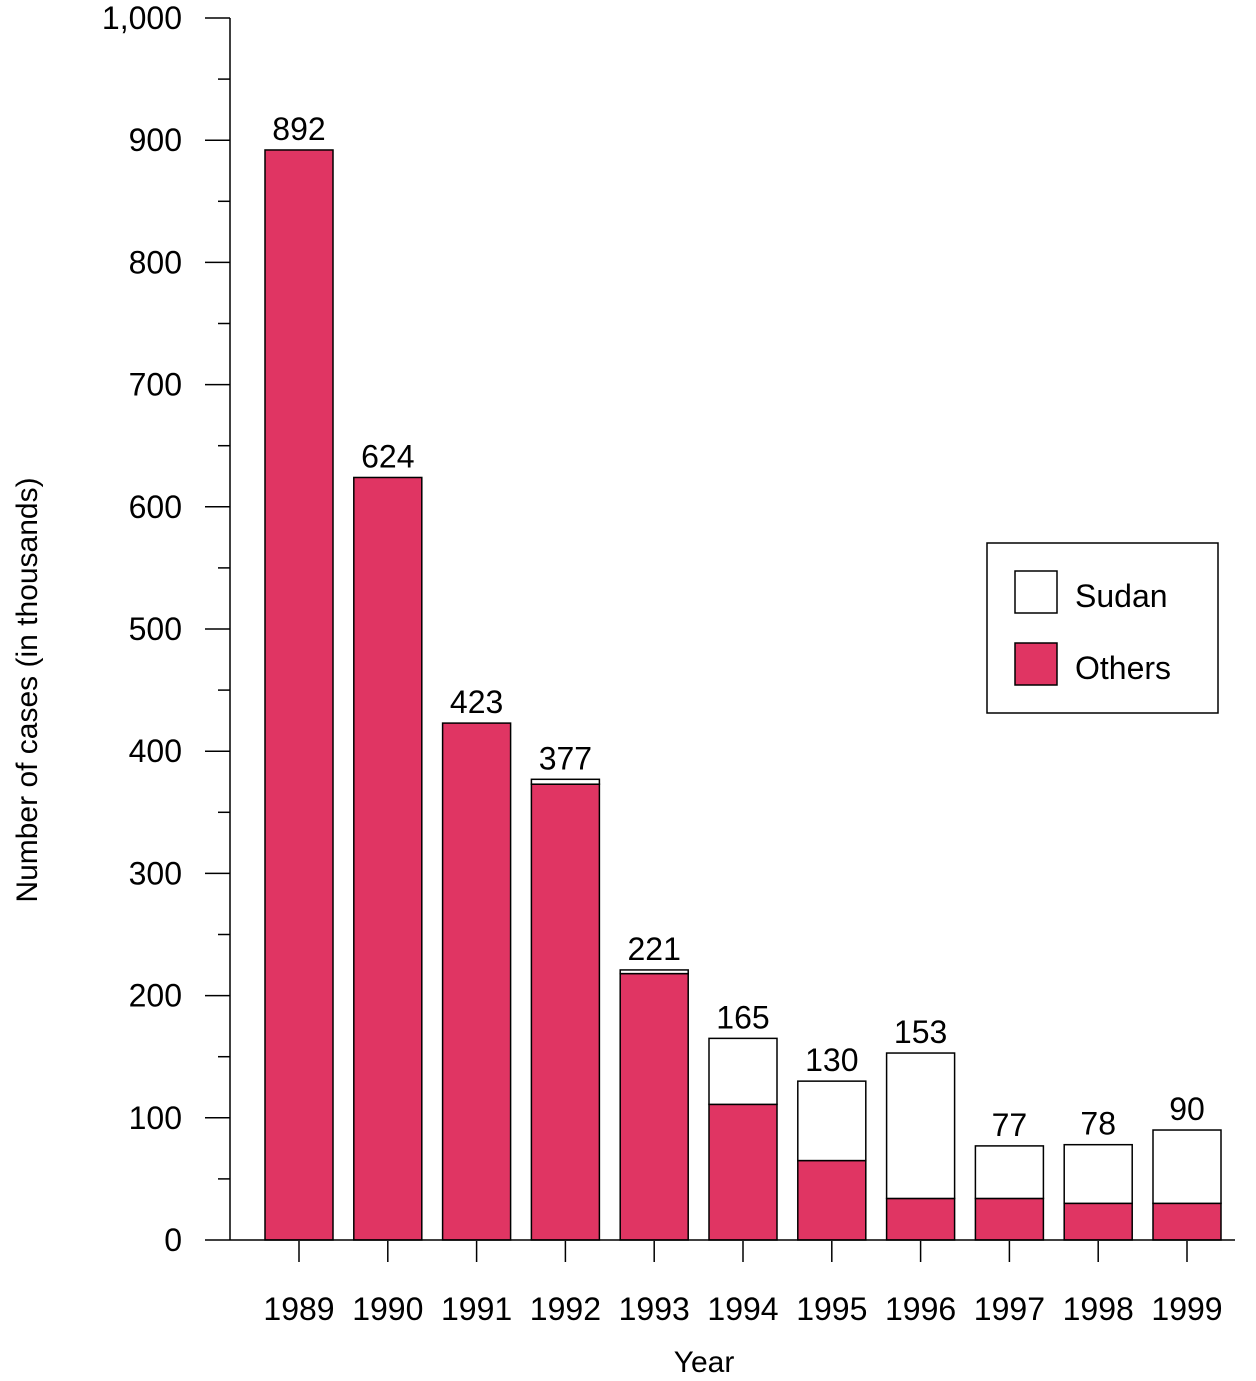 The height and width of the screenshot is (1381, 1256). What do you see at coordinates (920, 1126) in the screenshot?
I see `bar-sudan-1996` at bounding box center [920, 1126].